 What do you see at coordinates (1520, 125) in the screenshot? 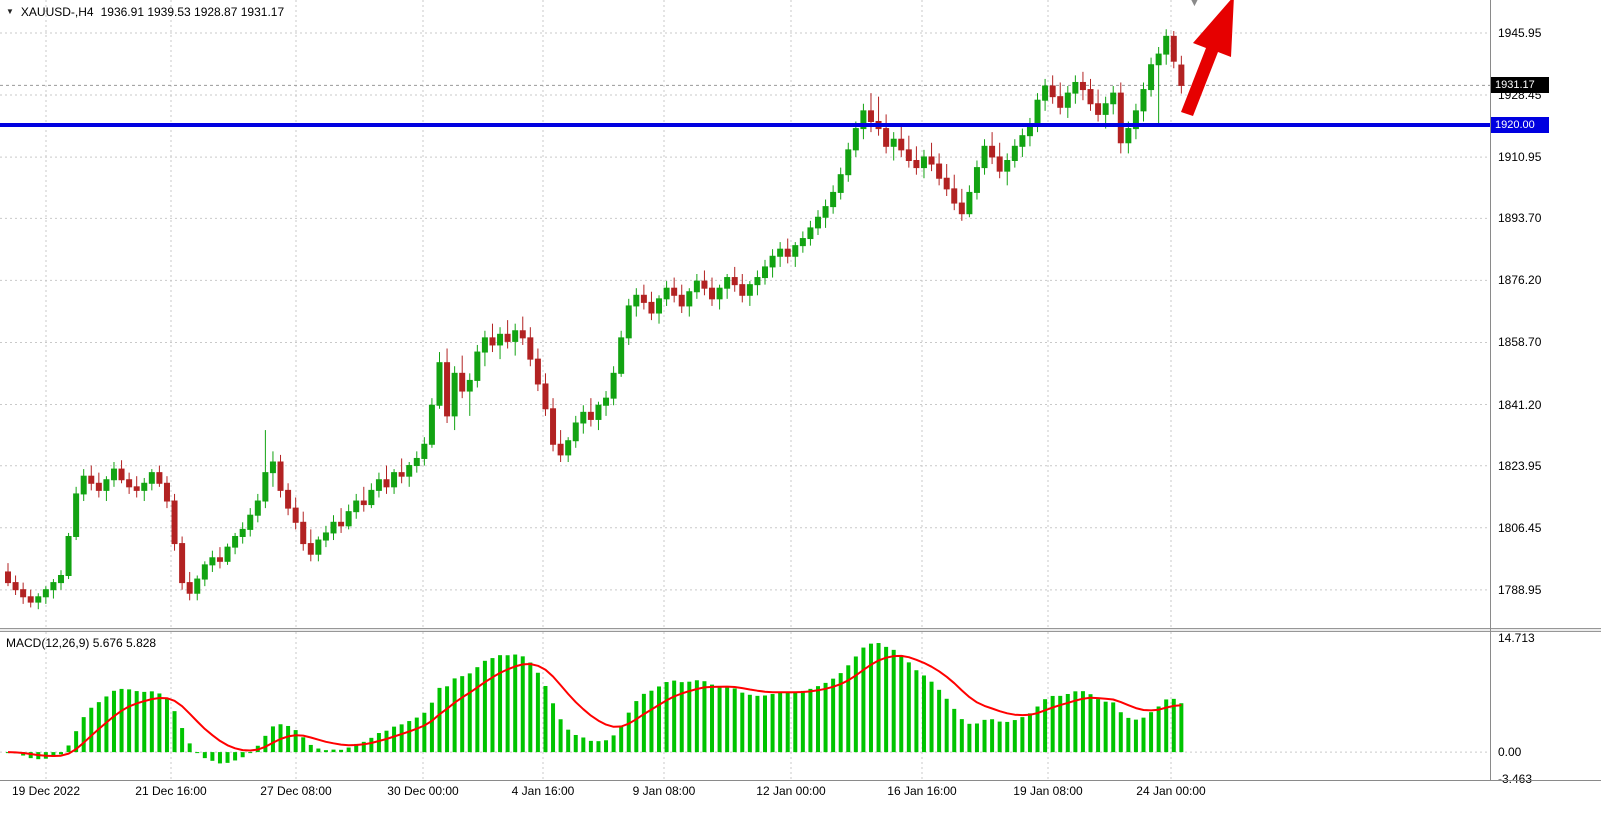
I see `level-price-badge: 1920.00` at bounding box center [1520, 125].